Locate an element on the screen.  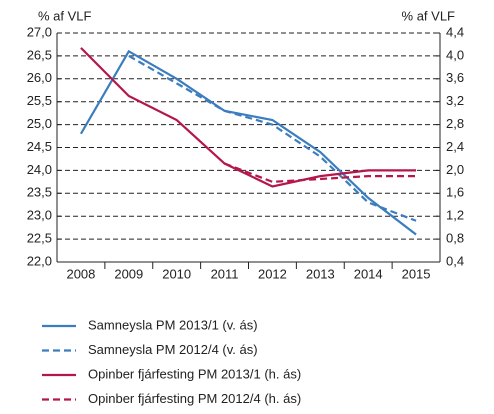
y-tick-label: 26,5 is located at coordinates (39, 54).